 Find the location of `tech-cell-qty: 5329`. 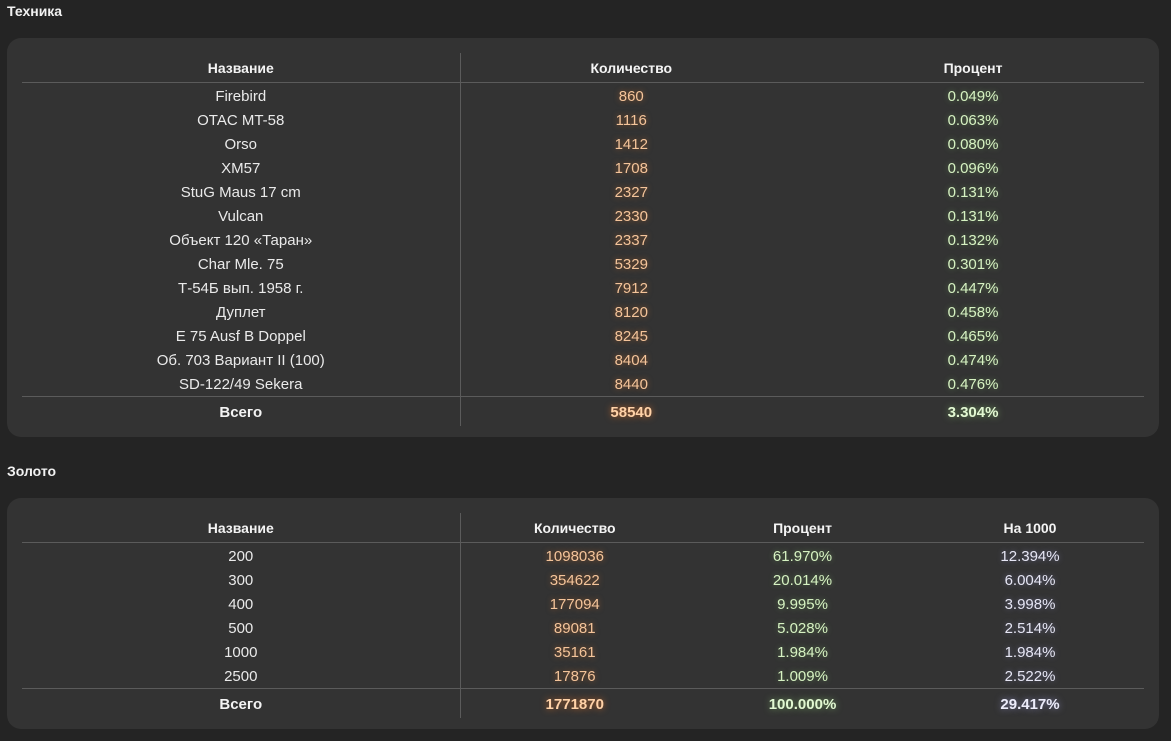

tech-cell-qty: 5329 is located at coordinates (631, 264).